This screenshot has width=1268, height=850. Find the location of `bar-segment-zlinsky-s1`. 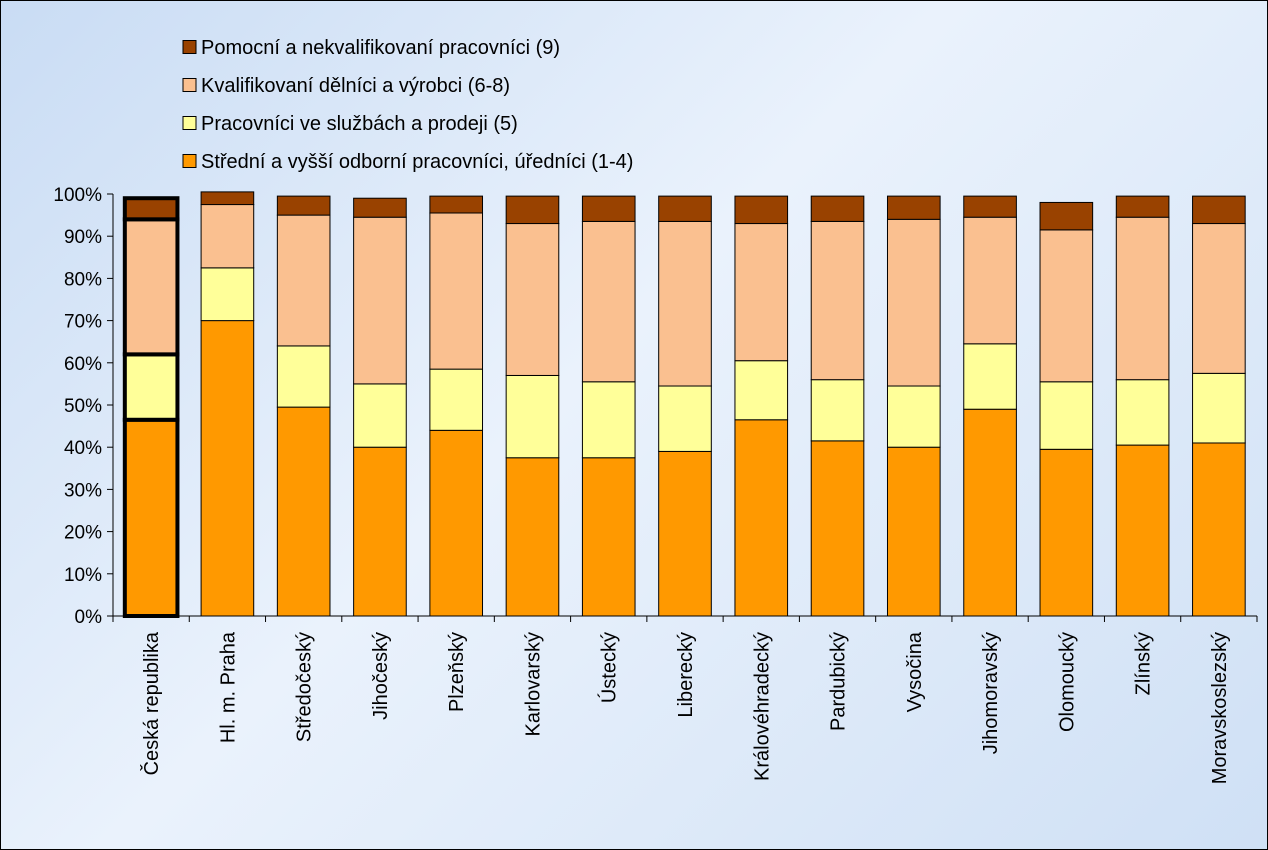

bar-segment-zlinsky-s1 is located at coordinates (1142, 530).